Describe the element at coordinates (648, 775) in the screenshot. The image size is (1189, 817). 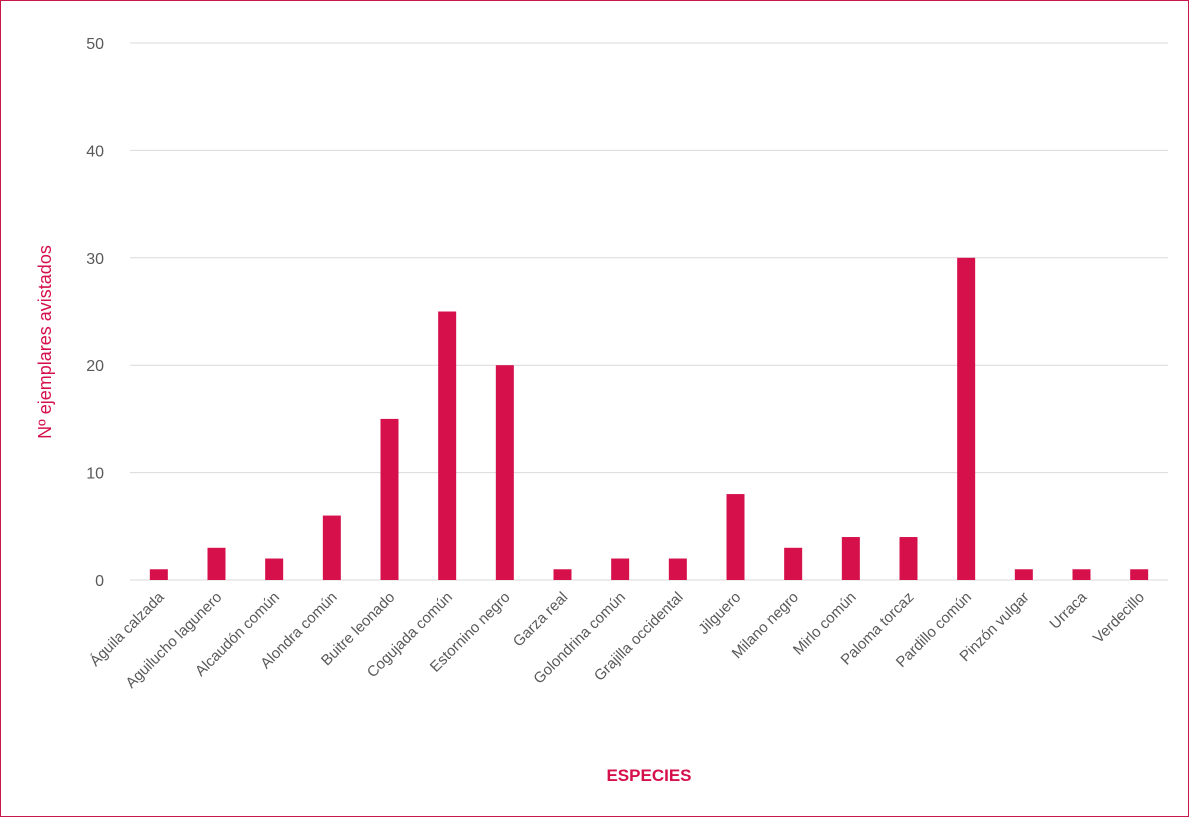
I see `x-axis-label: ESPECIES` at that location.